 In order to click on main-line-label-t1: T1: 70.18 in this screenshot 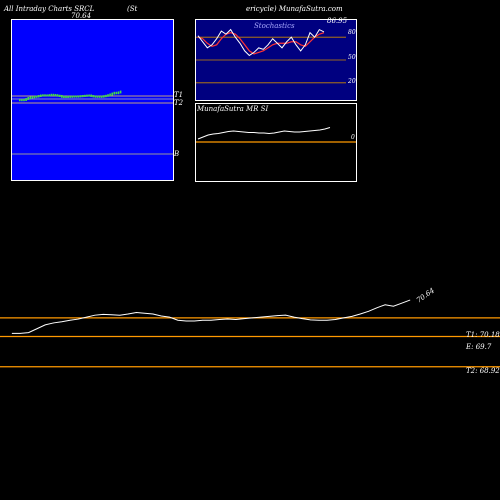, I will do `click(483, 335)`.